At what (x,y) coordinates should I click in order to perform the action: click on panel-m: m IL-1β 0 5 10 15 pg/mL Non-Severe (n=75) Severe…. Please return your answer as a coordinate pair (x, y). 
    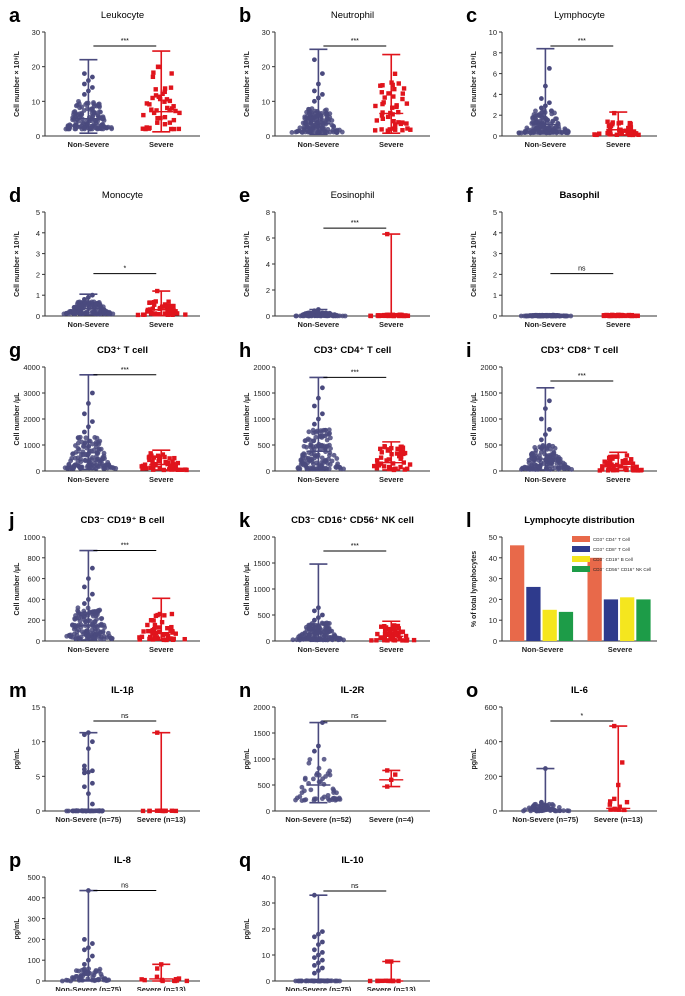
    Looking at the image, I should click on (104, 752).